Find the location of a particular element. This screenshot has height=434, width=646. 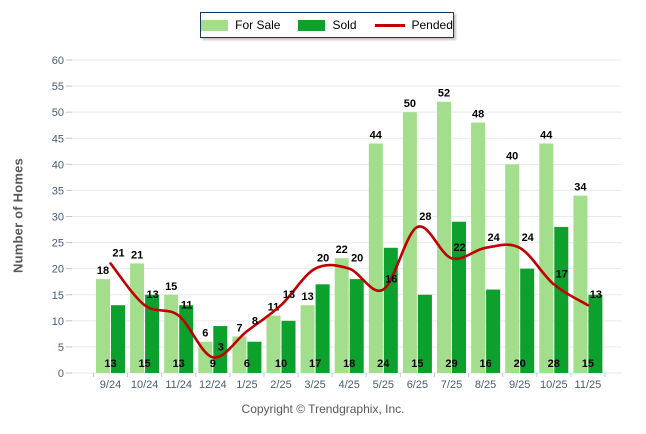

y-axis-tick-label: 45 is located at coordinates (58, 139).